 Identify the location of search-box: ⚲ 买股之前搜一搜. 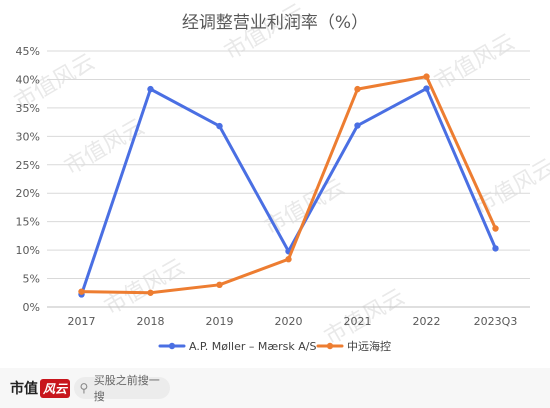
(122, 388).